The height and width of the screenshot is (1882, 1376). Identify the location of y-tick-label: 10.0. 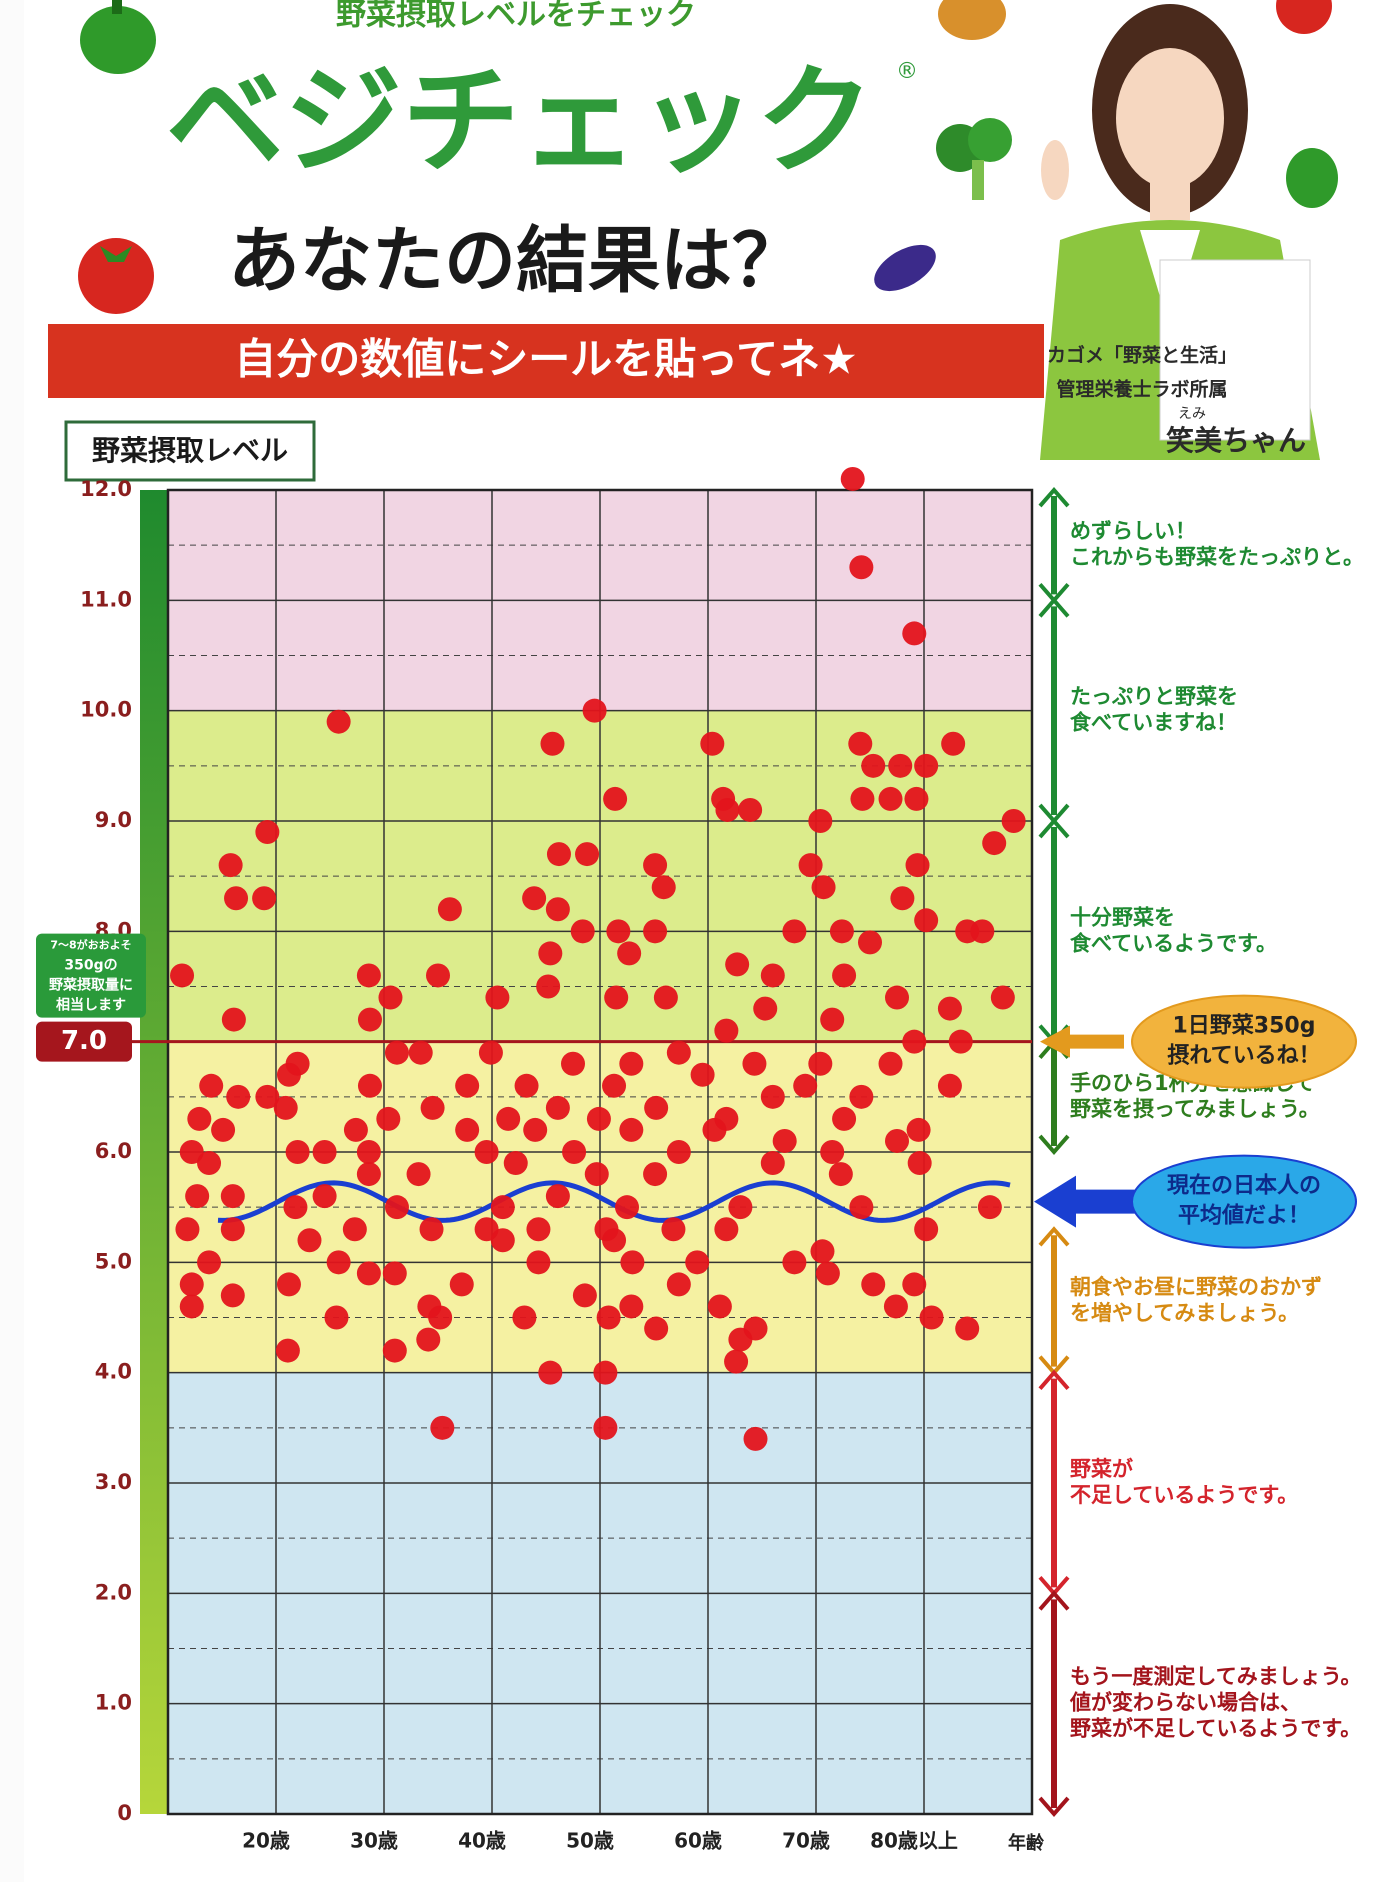
(106, 710).